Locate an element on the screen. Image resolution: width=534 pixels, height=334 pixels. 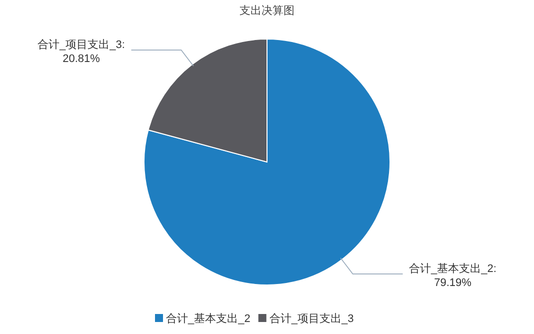
legend-label: 合计_项目支出_3 is located at coordinates (311, 318).